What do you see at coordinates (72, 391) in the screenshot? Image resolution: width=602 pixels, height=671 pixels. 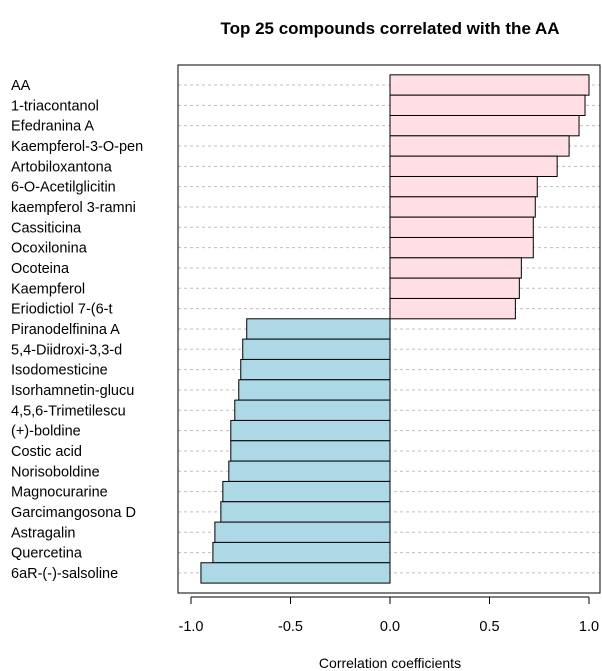 I see `category-label: Isorhamnetin-glucu` at bounding box center [72, 391].